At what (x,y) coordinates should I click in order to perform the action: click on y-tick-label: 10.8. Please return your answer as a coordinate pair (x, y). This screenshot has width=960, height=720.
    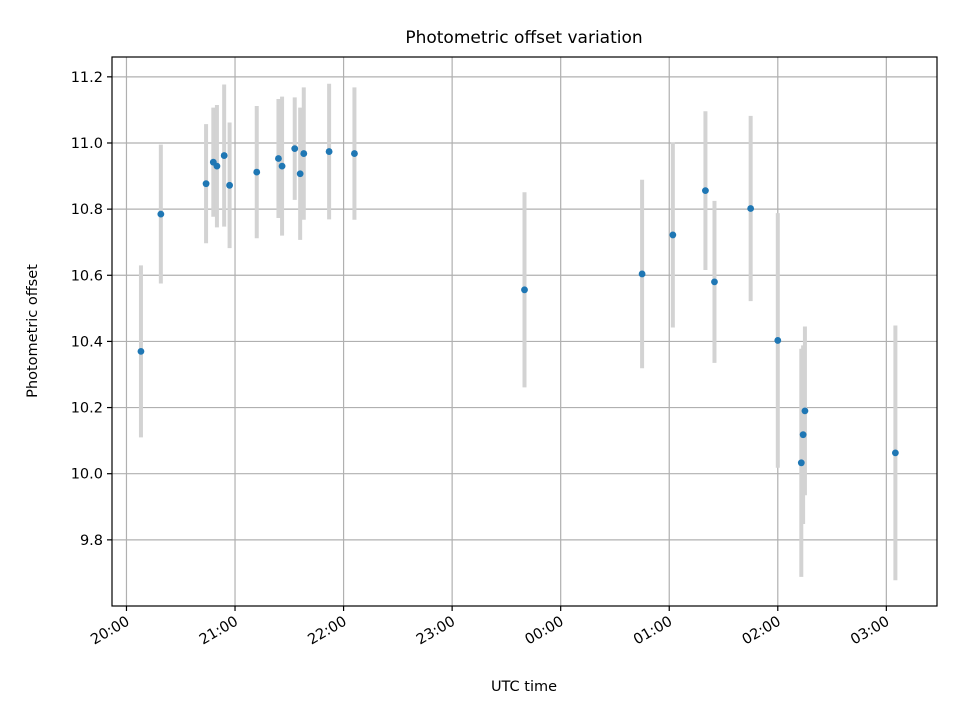
    Looking at the image, I should click on (87, 210).